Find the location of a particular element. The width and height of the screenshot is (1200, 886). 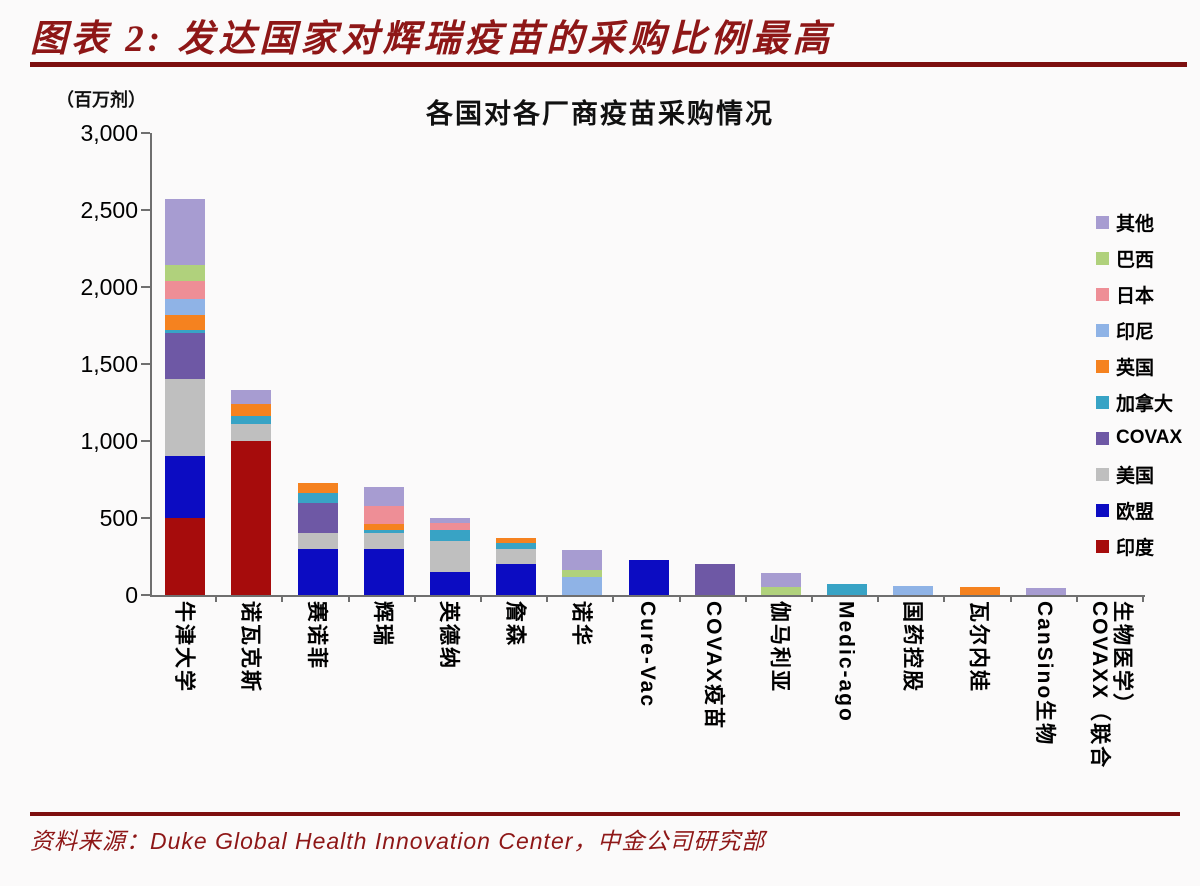

y-axis-tick-label: 3,000 is located at coordinates (109, 133).